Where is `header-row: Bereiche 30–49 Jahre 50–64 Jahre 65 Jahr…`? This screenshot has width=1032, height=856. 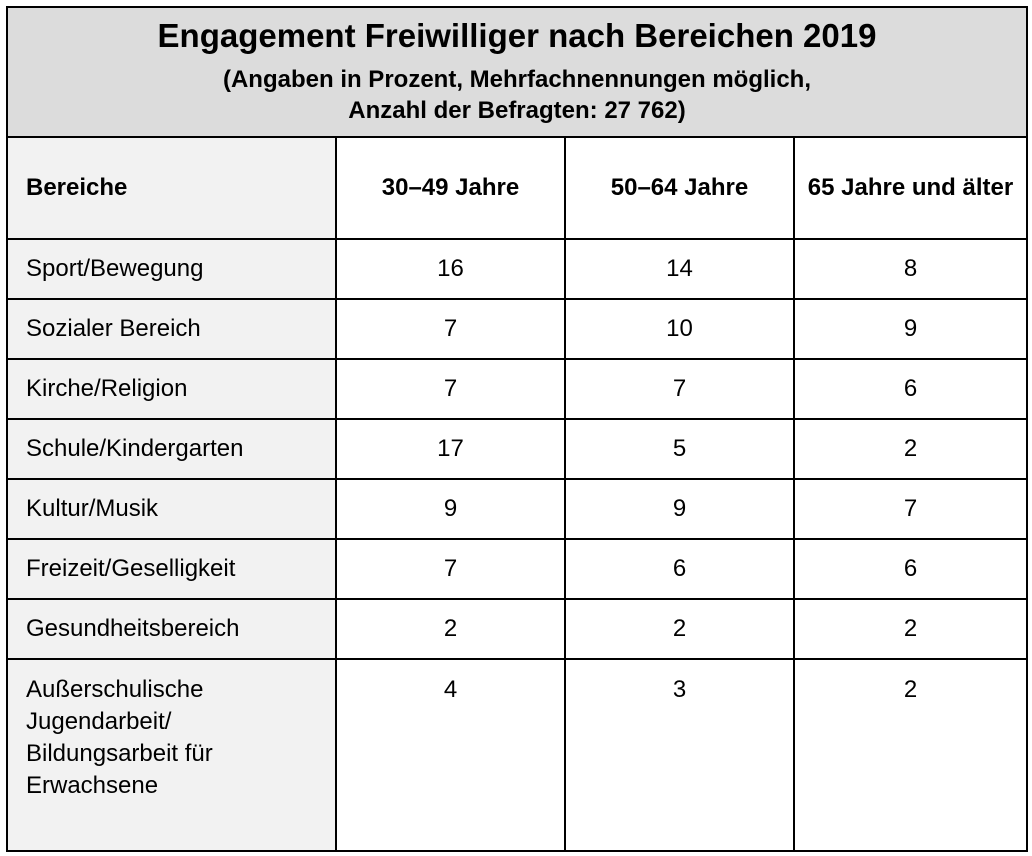 header-row: Bereiche 30–49 Jahre 50–64 Jahre 65 Jahr… is located at coordinates (517, 188).